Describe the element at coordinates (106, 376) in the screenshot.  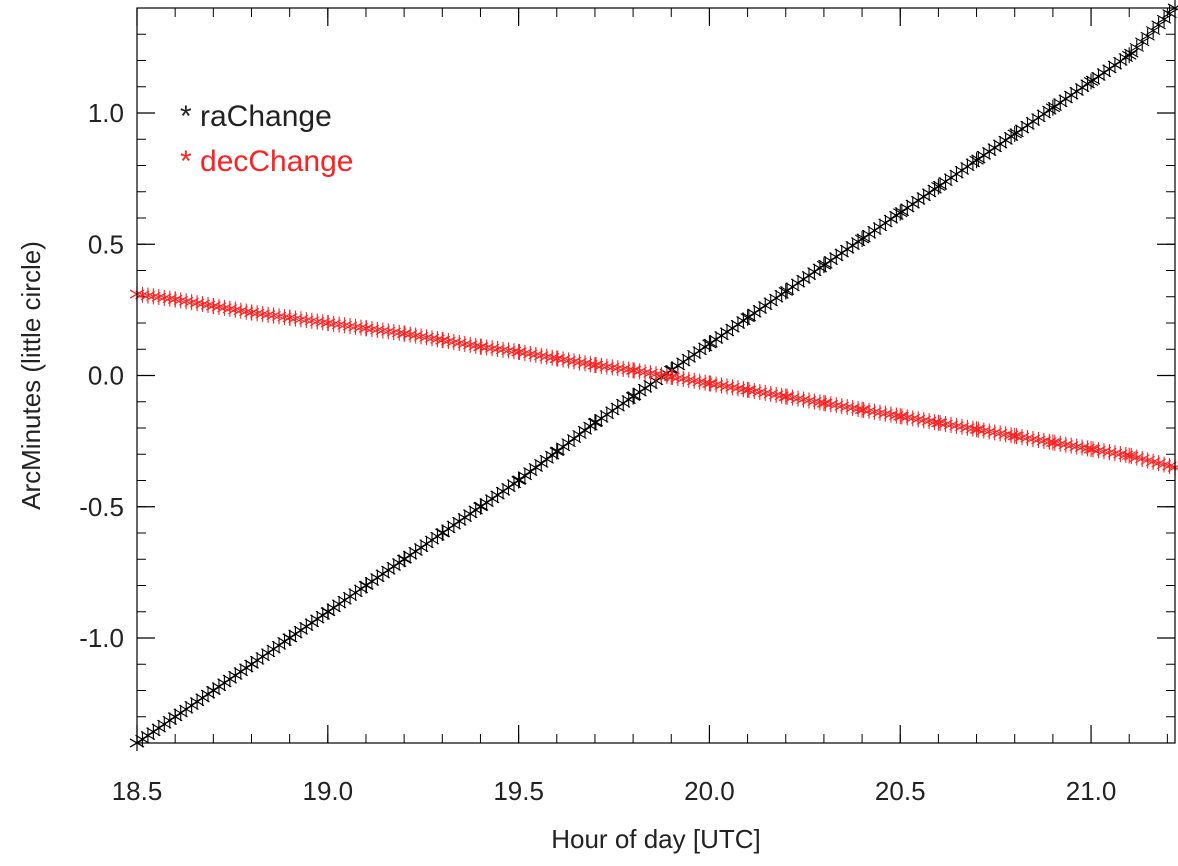
I see `y-tick-label: 0.0` at that location.